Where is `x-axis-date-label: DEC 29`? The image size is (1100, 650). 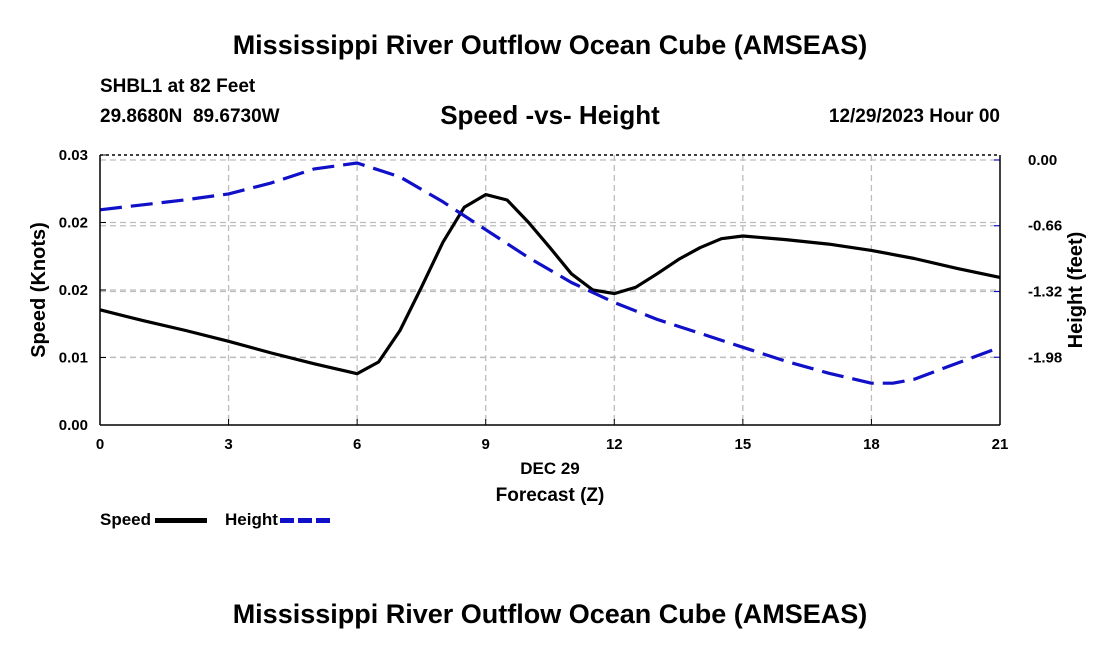 x-axis-date-label: DEC 29 is located at coordinates (550, 468).